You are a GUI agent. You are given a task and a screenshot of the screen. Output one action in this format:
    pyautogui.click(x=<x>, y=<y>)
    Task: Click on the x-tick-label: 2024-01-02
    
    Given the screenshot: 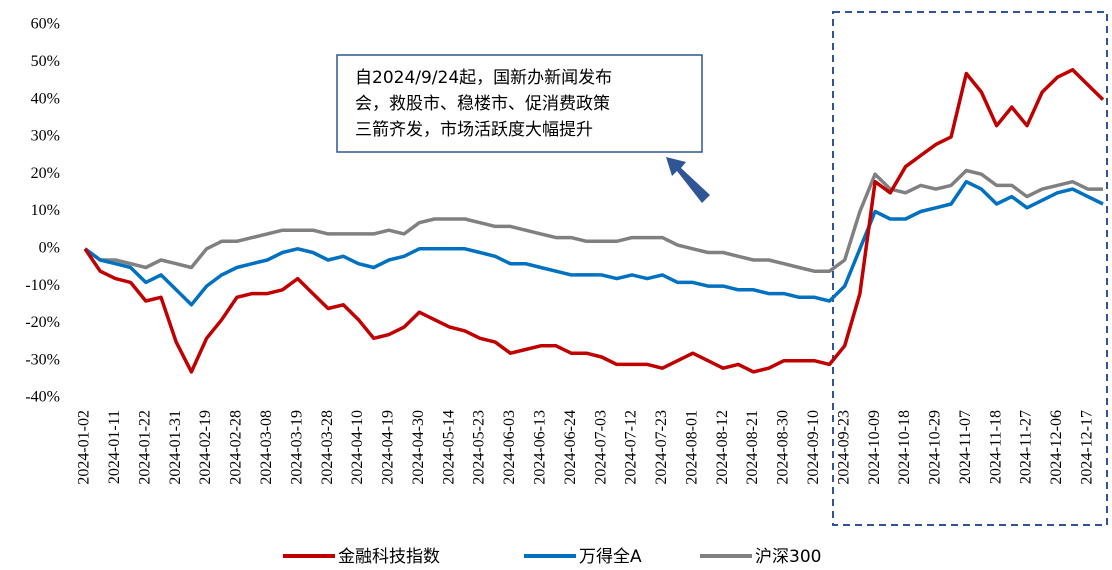 What is the action you would take?
    pyautogui.click(x=84, y=447)
    